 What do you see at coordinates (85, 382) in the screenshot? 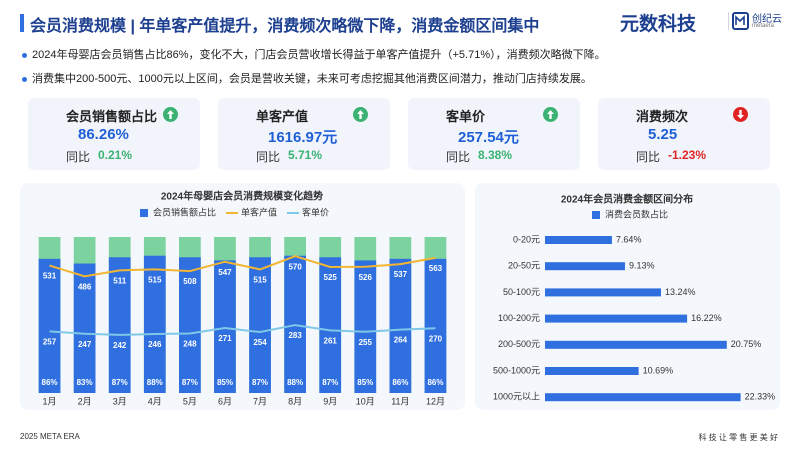
I see `data-label: 83%` at bounding box center [85, 382].